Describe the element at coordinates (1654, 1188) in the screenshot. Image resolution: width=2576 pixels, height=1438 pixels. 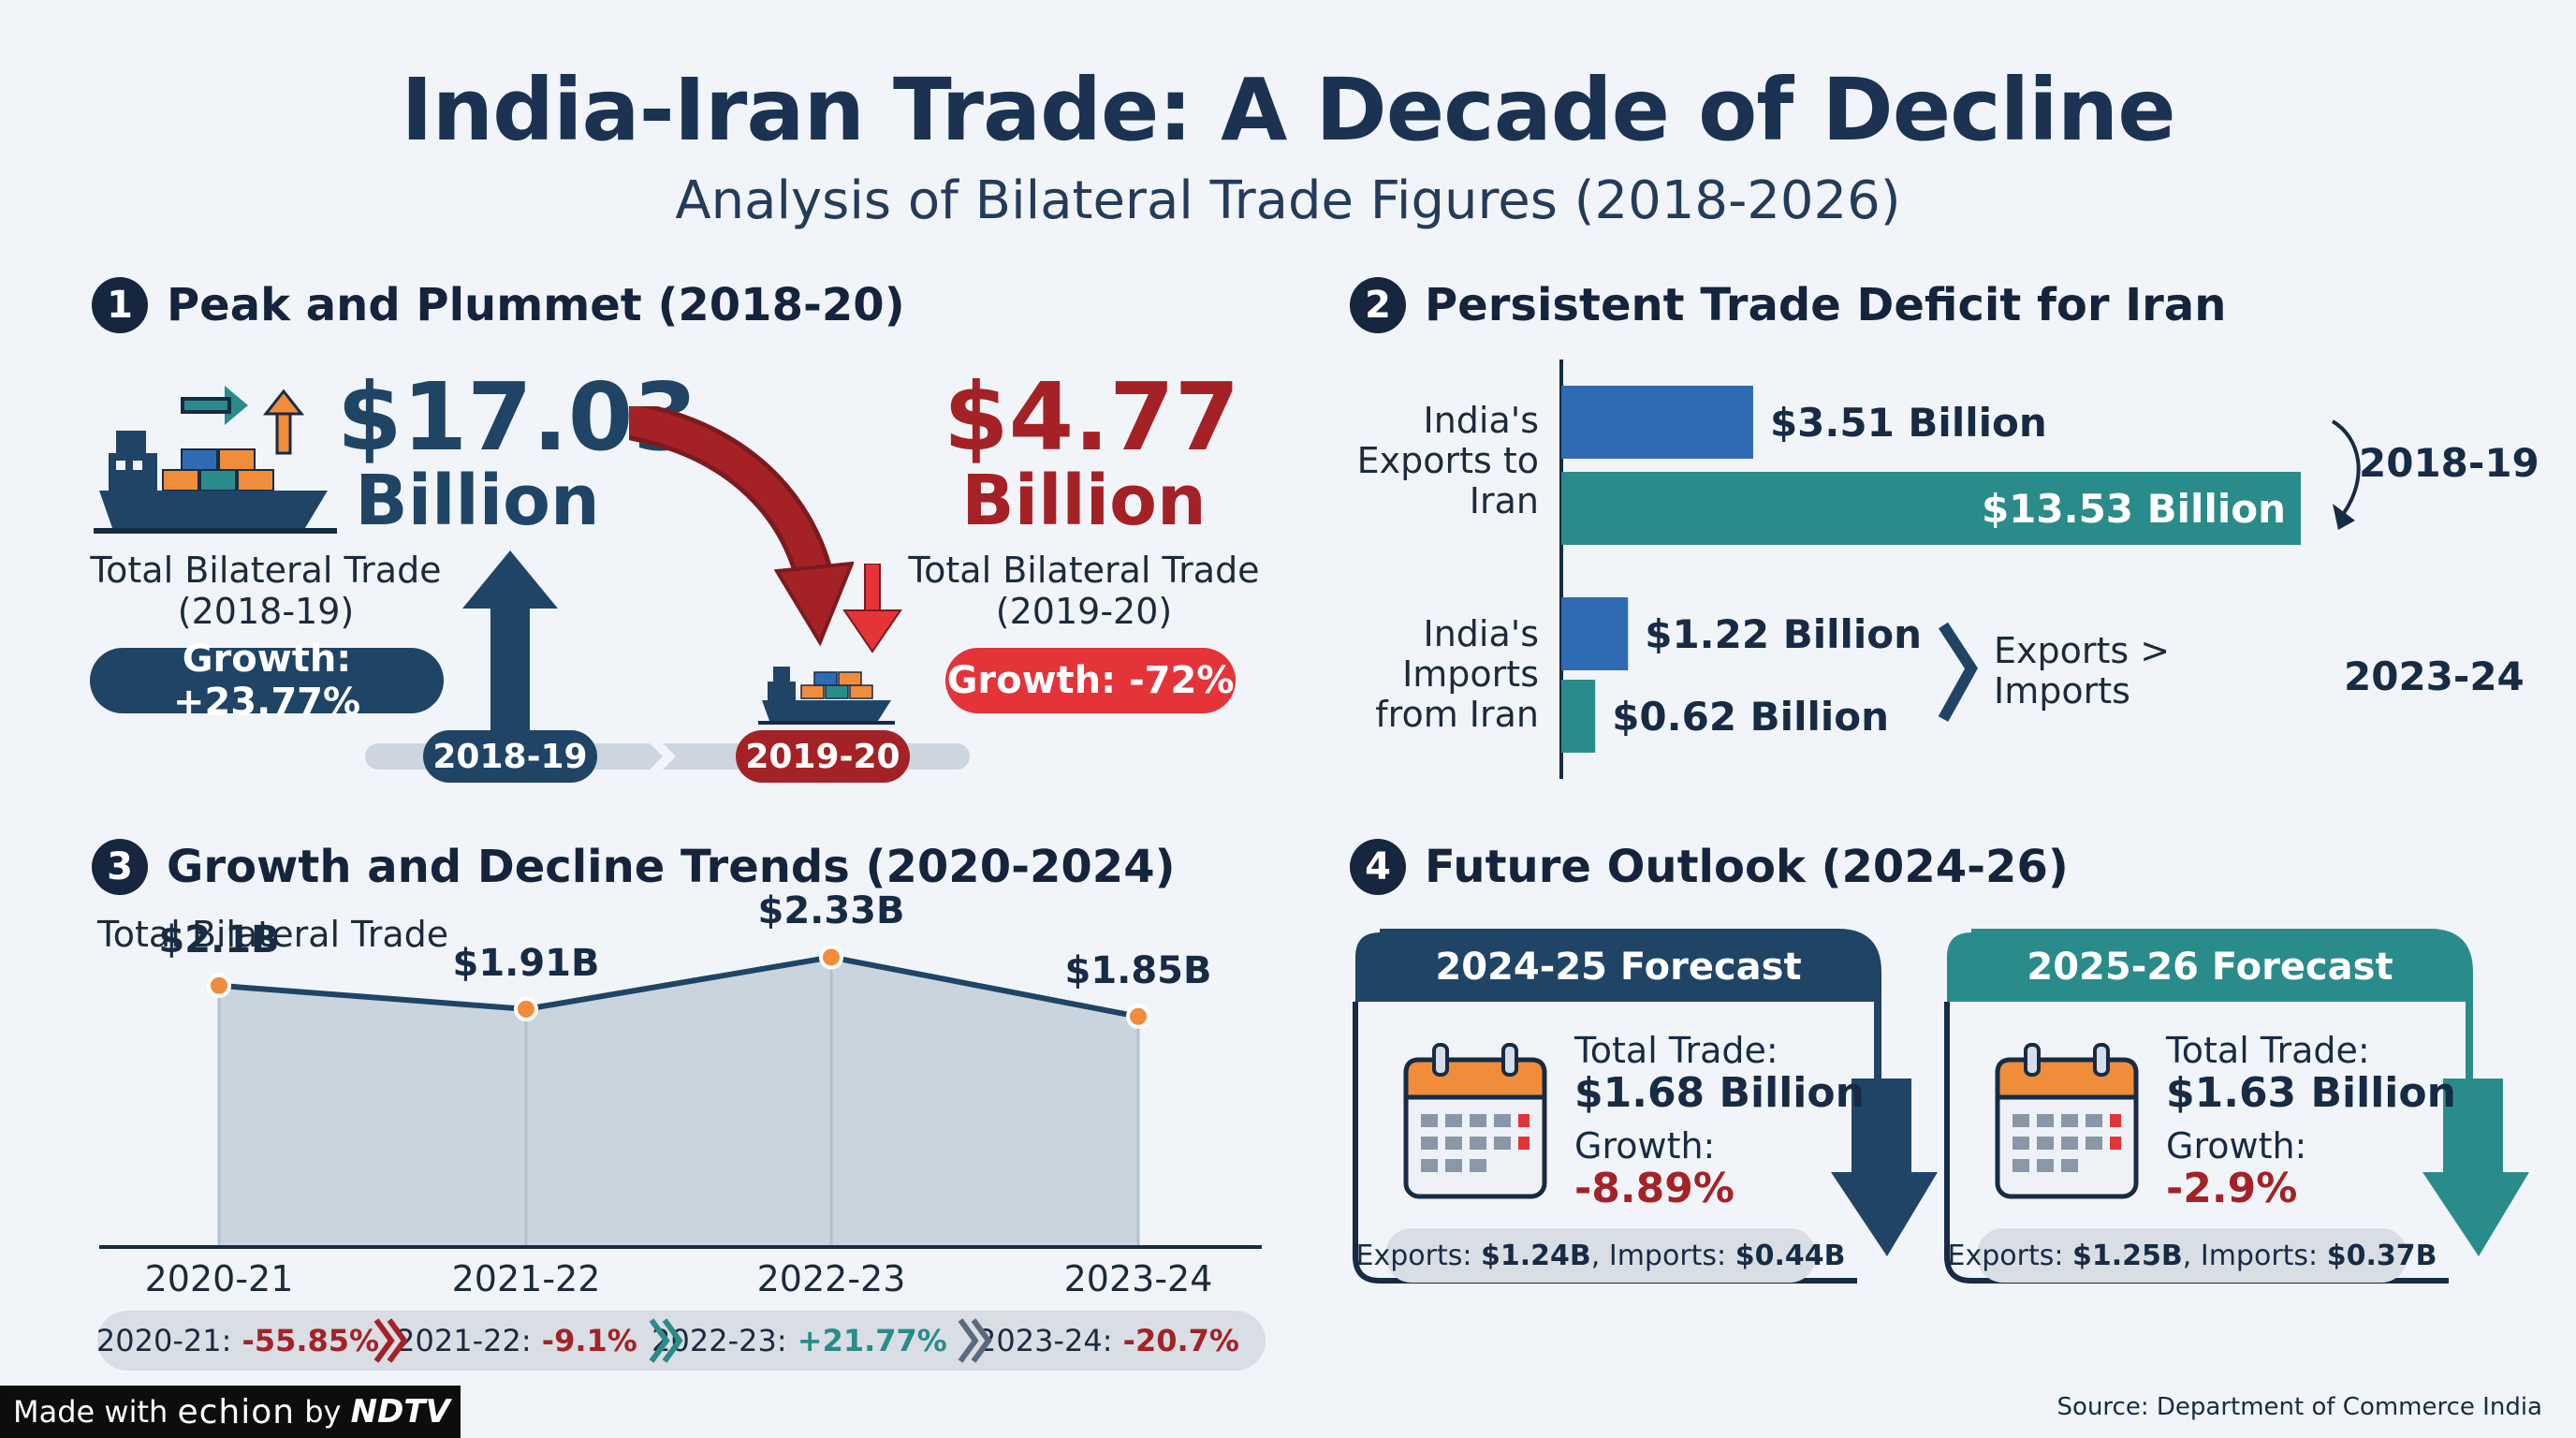
I see `forecast-growth-value: -8.89%` at that location.